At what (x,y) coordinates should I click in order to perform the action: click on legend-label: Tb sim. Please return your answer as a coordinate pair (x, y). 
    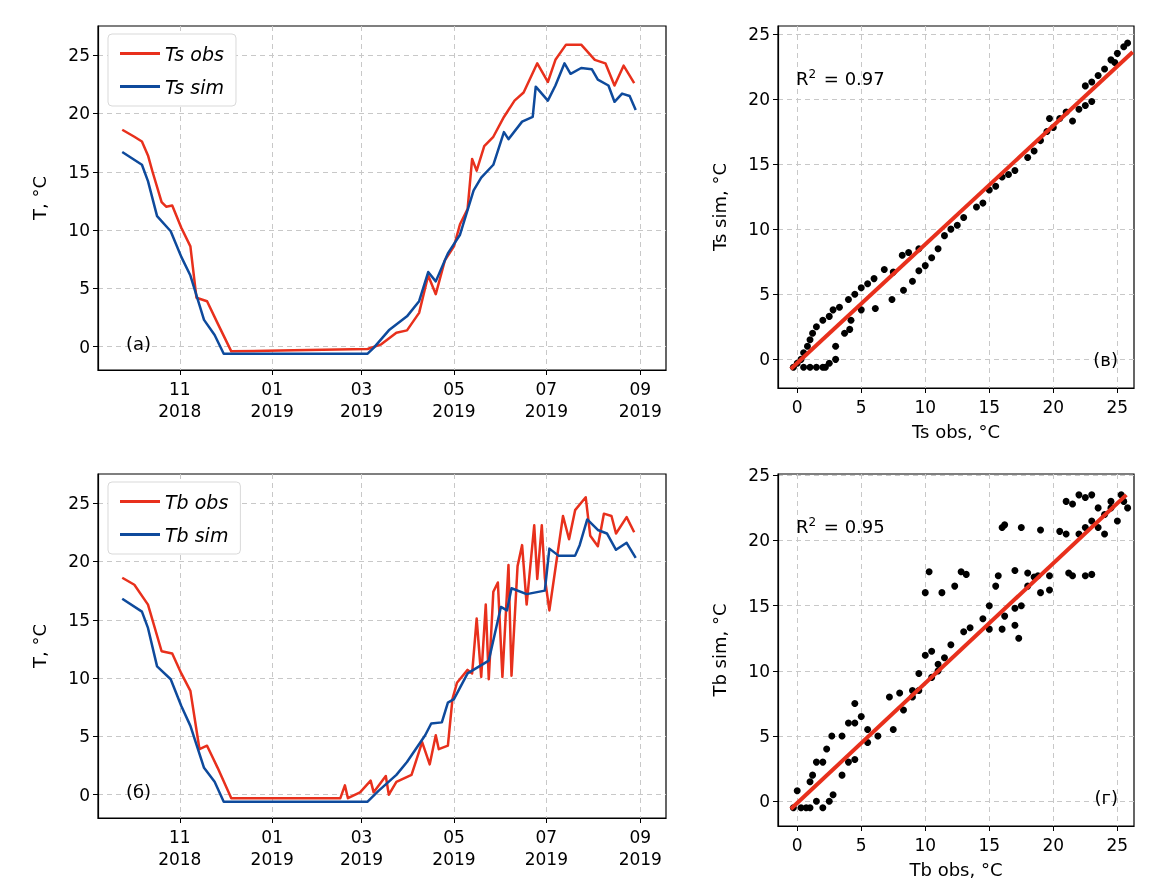
    Looking at the image, I should click on (197, 534).